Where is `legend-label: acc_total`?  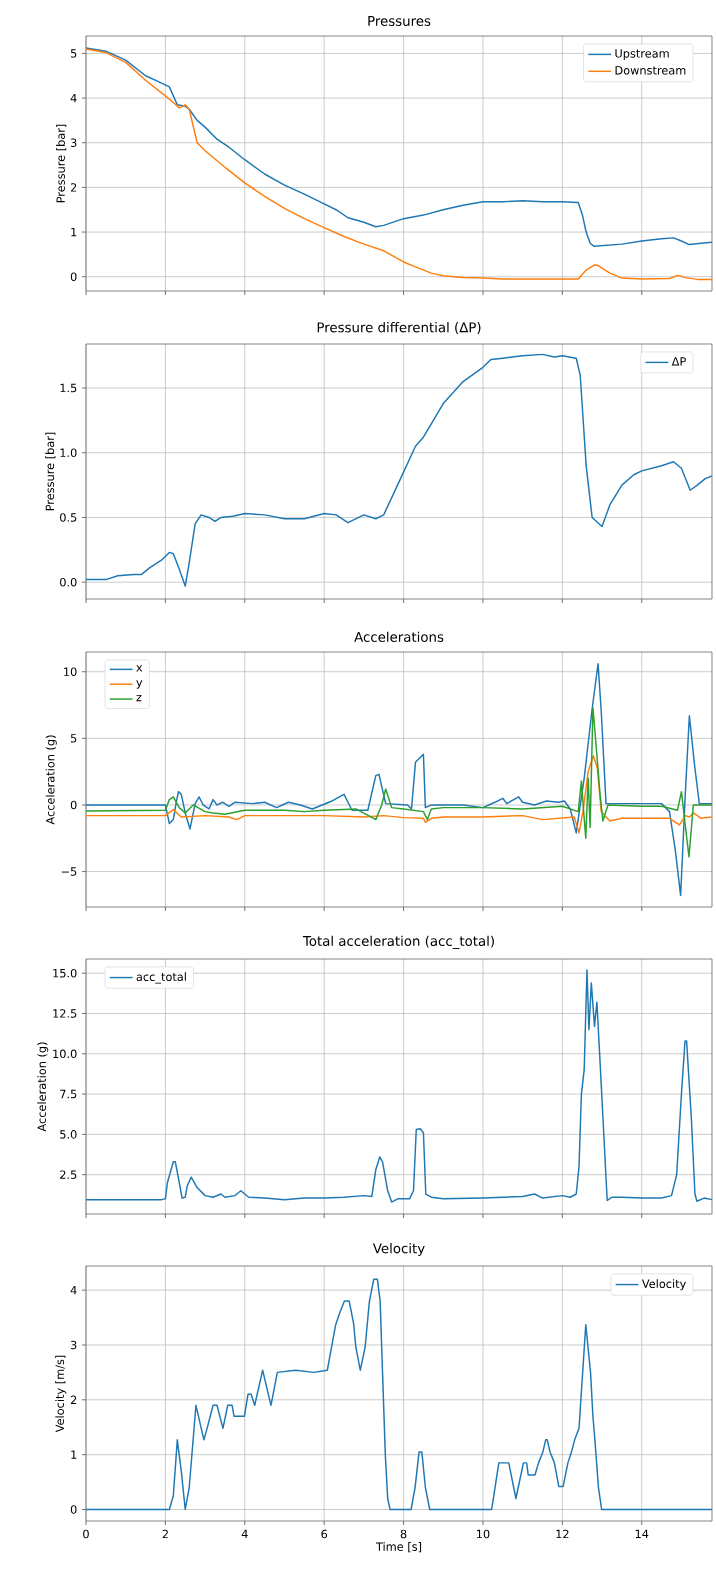
legend-label: acc_total is located at coordinates (161, 978).